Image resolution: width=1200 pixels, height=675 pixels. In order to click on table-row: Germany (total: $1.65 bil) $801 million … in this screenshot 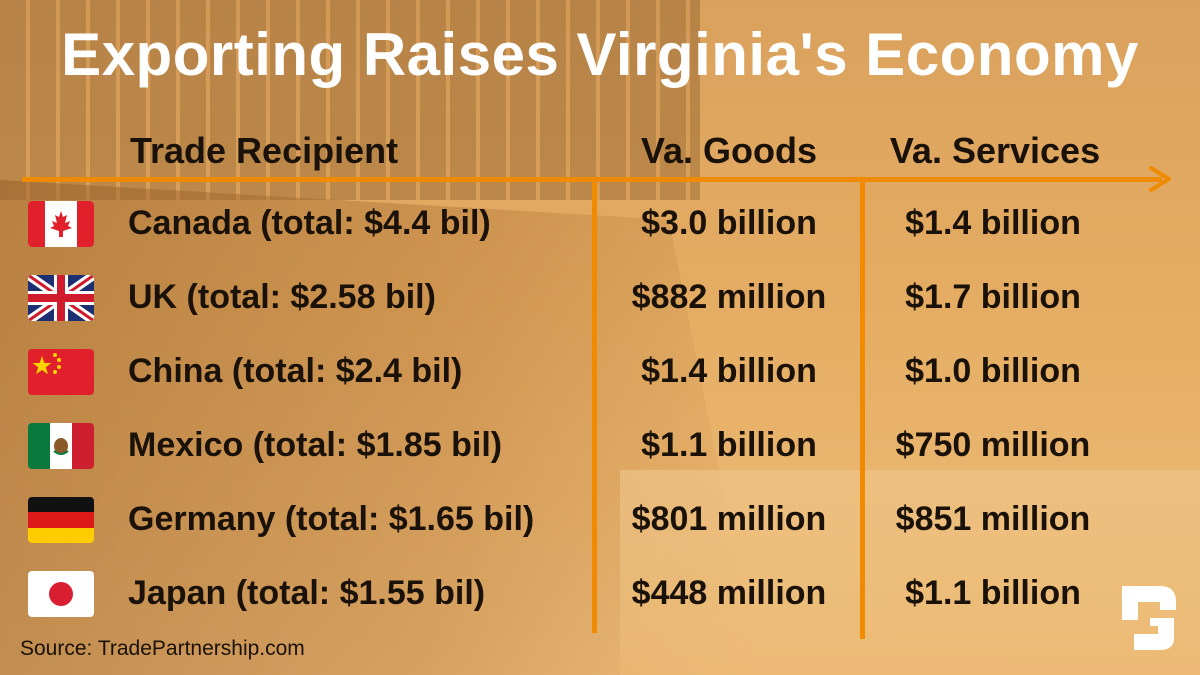, I will do `click(600, 522)`.